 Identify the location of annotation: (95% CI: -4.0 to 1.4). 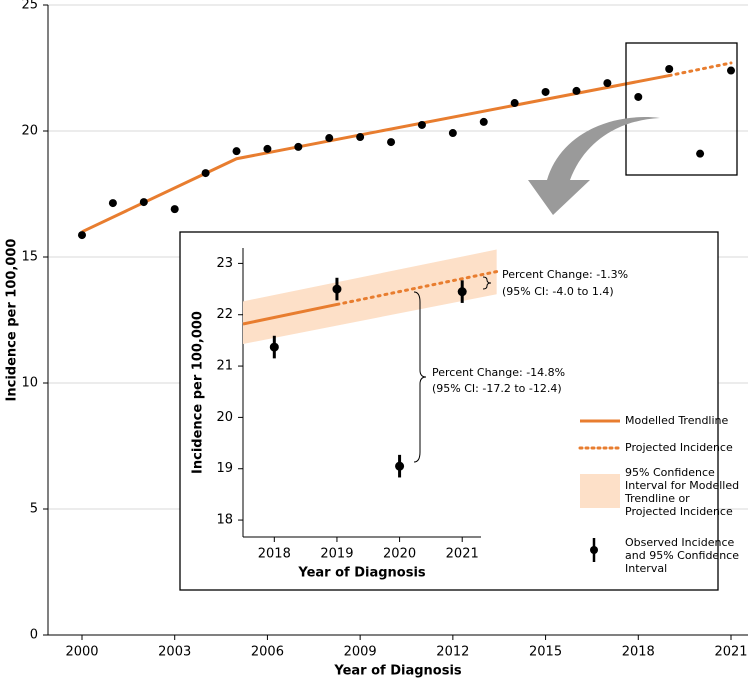
(558, 291).